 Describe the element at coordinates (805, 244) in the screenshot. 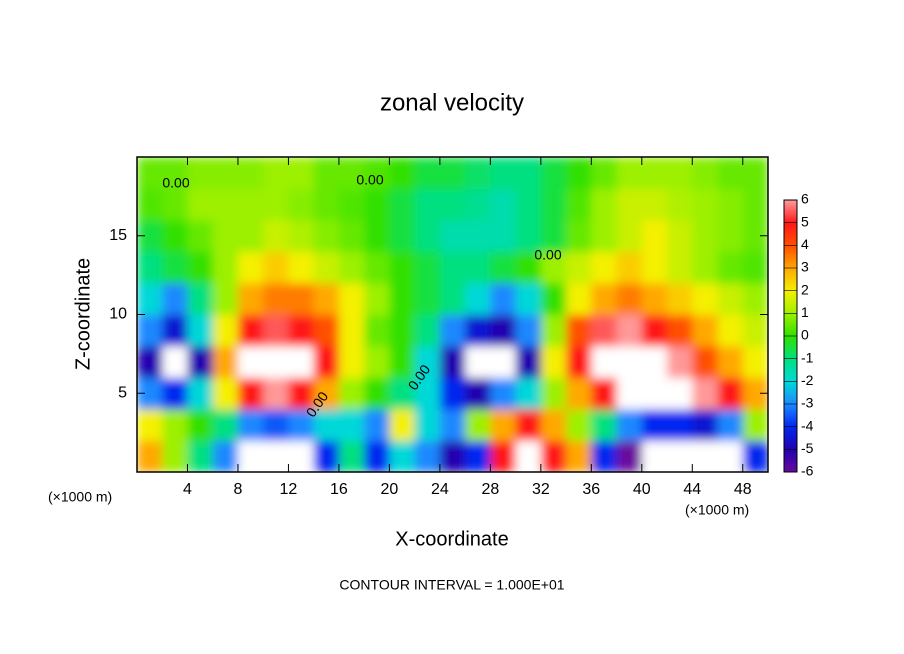

I see `colorbar-tick-label: 4` at that location.